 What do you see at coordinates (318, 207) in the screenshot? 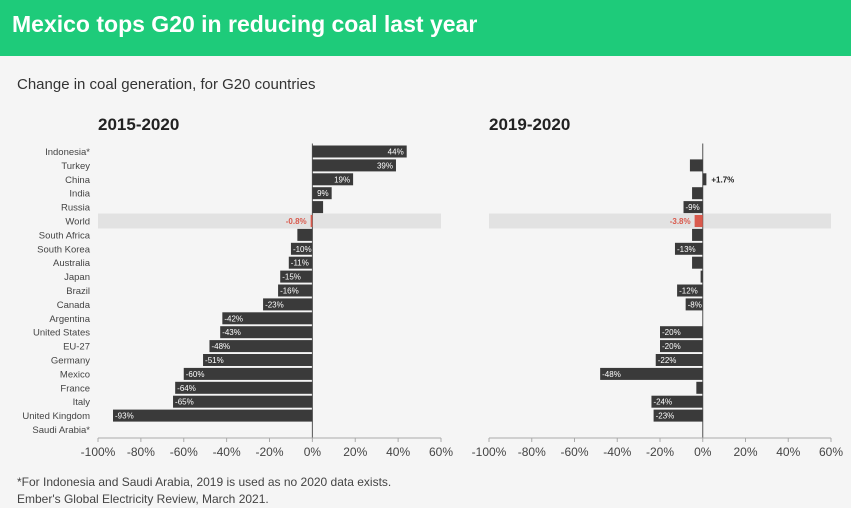
I see `bar-russia` at bounding box center [318, 207].